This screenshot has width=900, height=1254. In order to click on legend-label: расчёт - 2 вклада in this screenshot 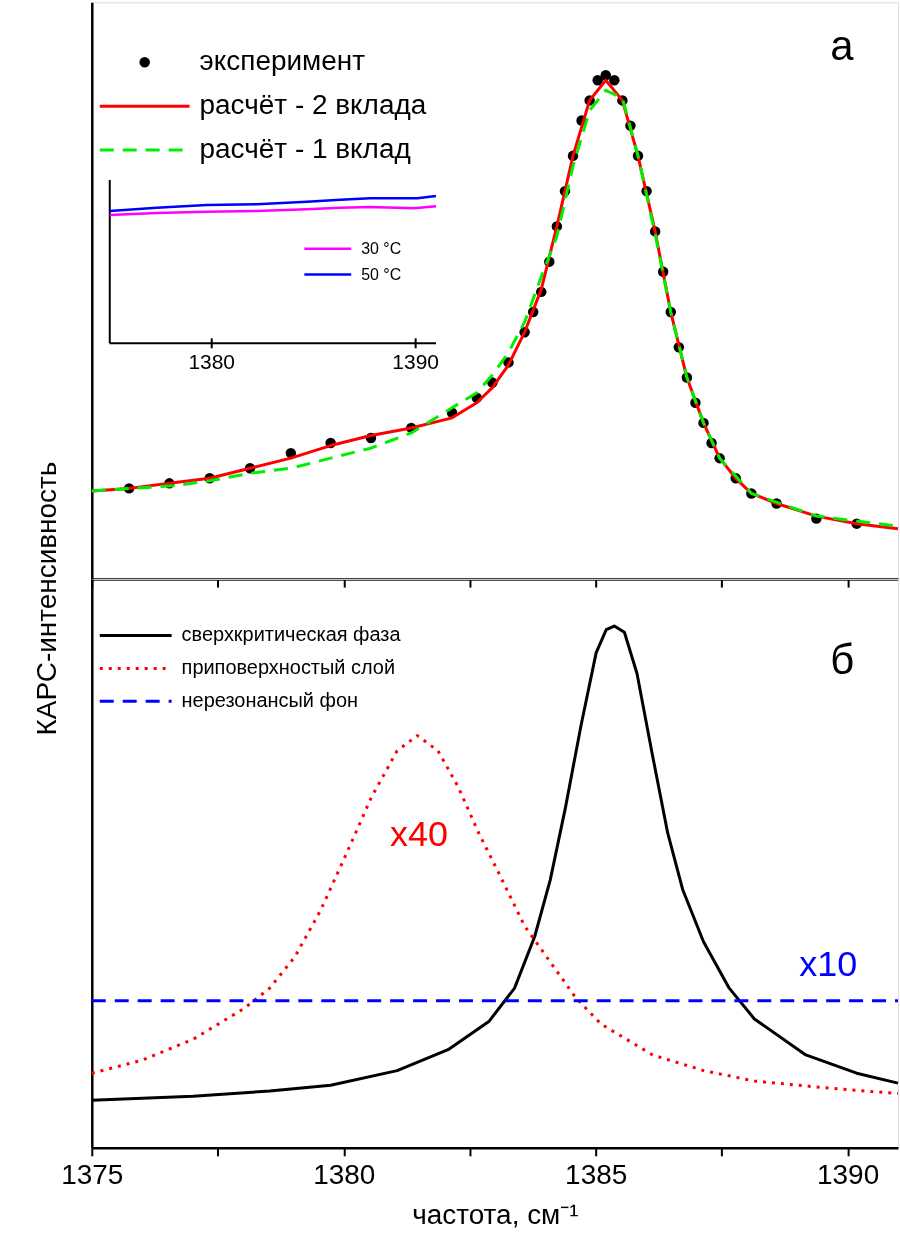, I will do `click(313, 105)`.